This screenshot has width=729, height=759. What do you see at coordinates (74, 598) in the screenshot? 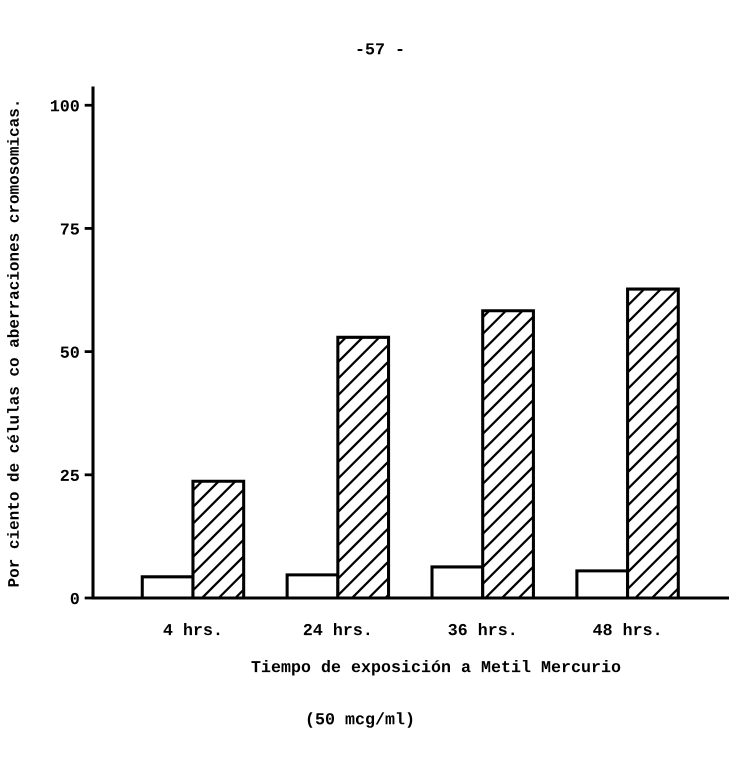
I see `y-tick-label: 0` at bounding box center [74, 598].